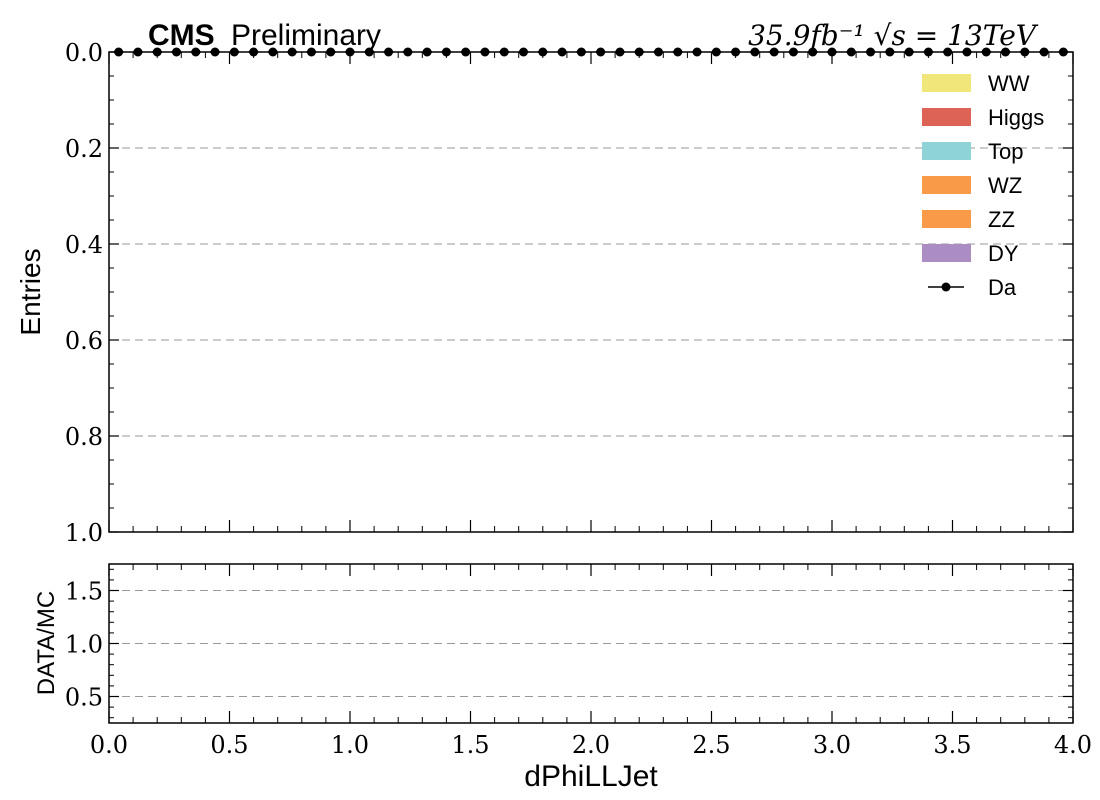  What do you see at coordinates (181, 35) in the screenshot?
I see `cms-label: CMS` at bounding box center [181, 35].